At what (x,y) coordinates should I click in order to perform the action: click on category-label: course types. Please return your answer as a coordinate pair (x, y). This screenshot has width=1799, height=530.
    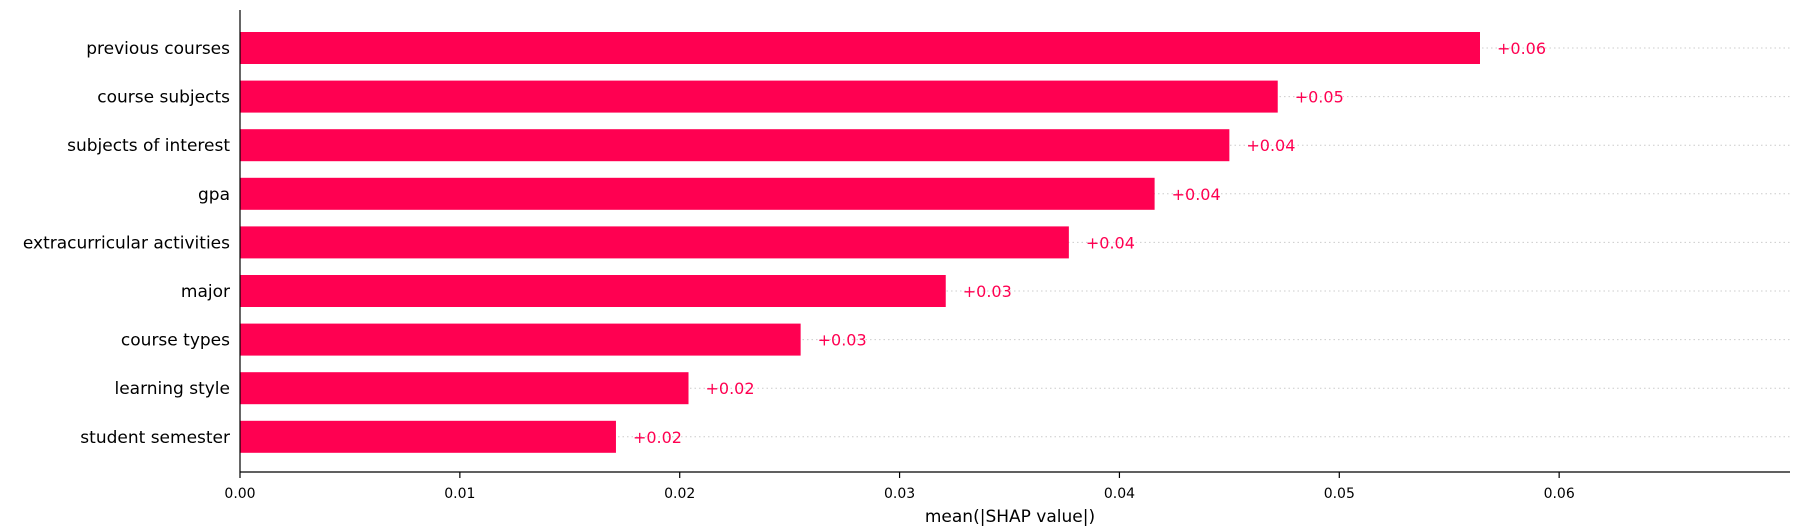
    Looking at the image, I should click on (175, 341).